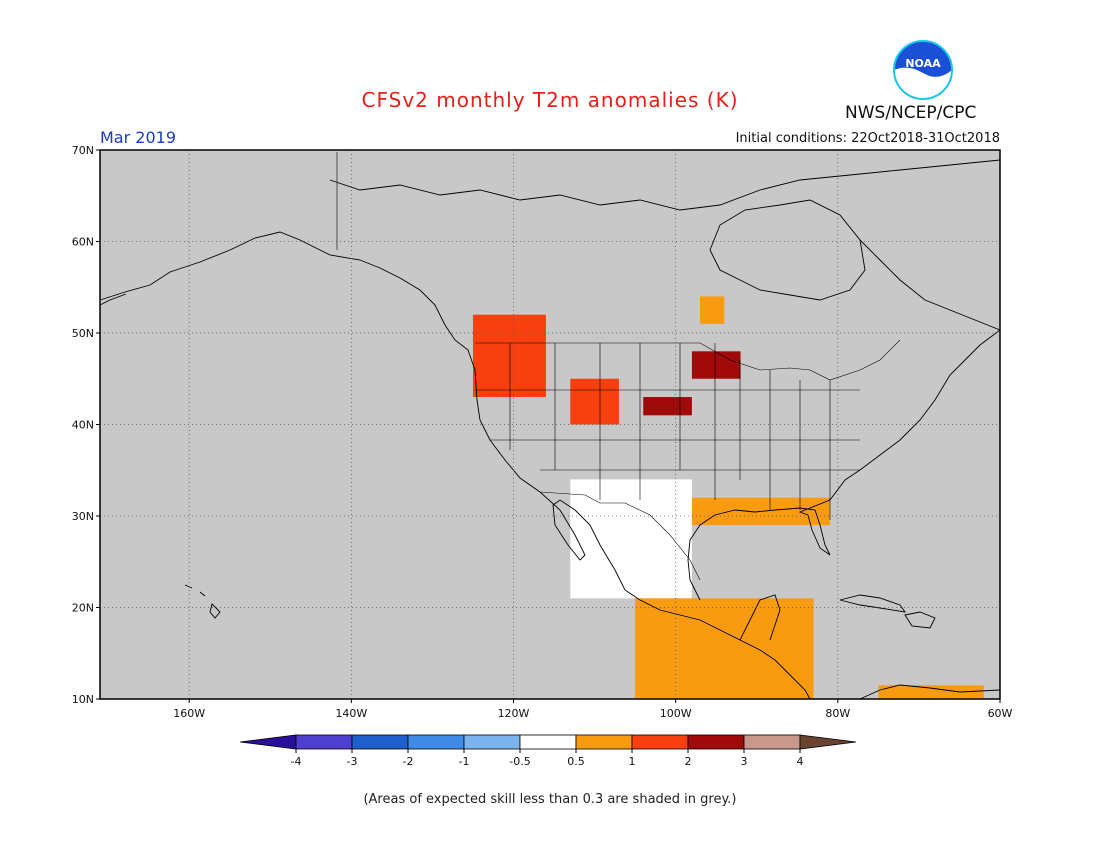  Describe the element at coordinates (667, 406) in the screenshot. I see `anomaly-nebraska` at that location.